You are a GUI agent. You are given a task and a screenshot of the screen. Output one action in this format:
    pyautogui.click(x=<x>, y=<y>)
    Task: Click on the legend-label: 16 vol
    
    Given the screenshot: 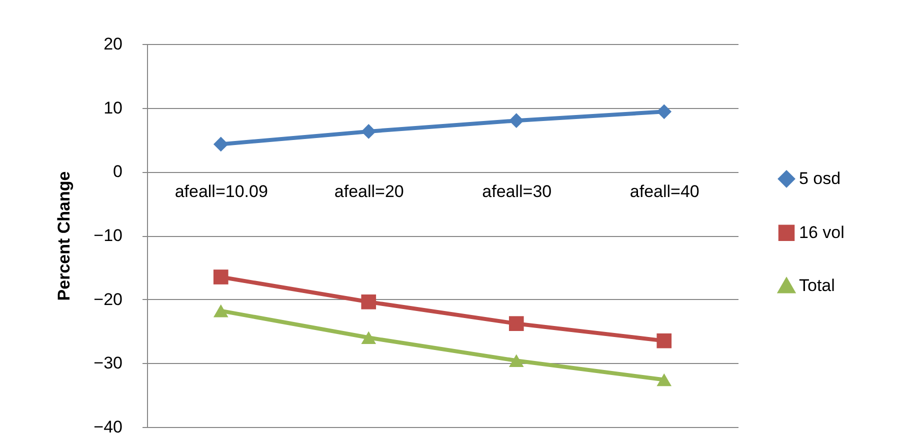 What is the action you would take?
    pyautogui.click(x=821, y=232)
    